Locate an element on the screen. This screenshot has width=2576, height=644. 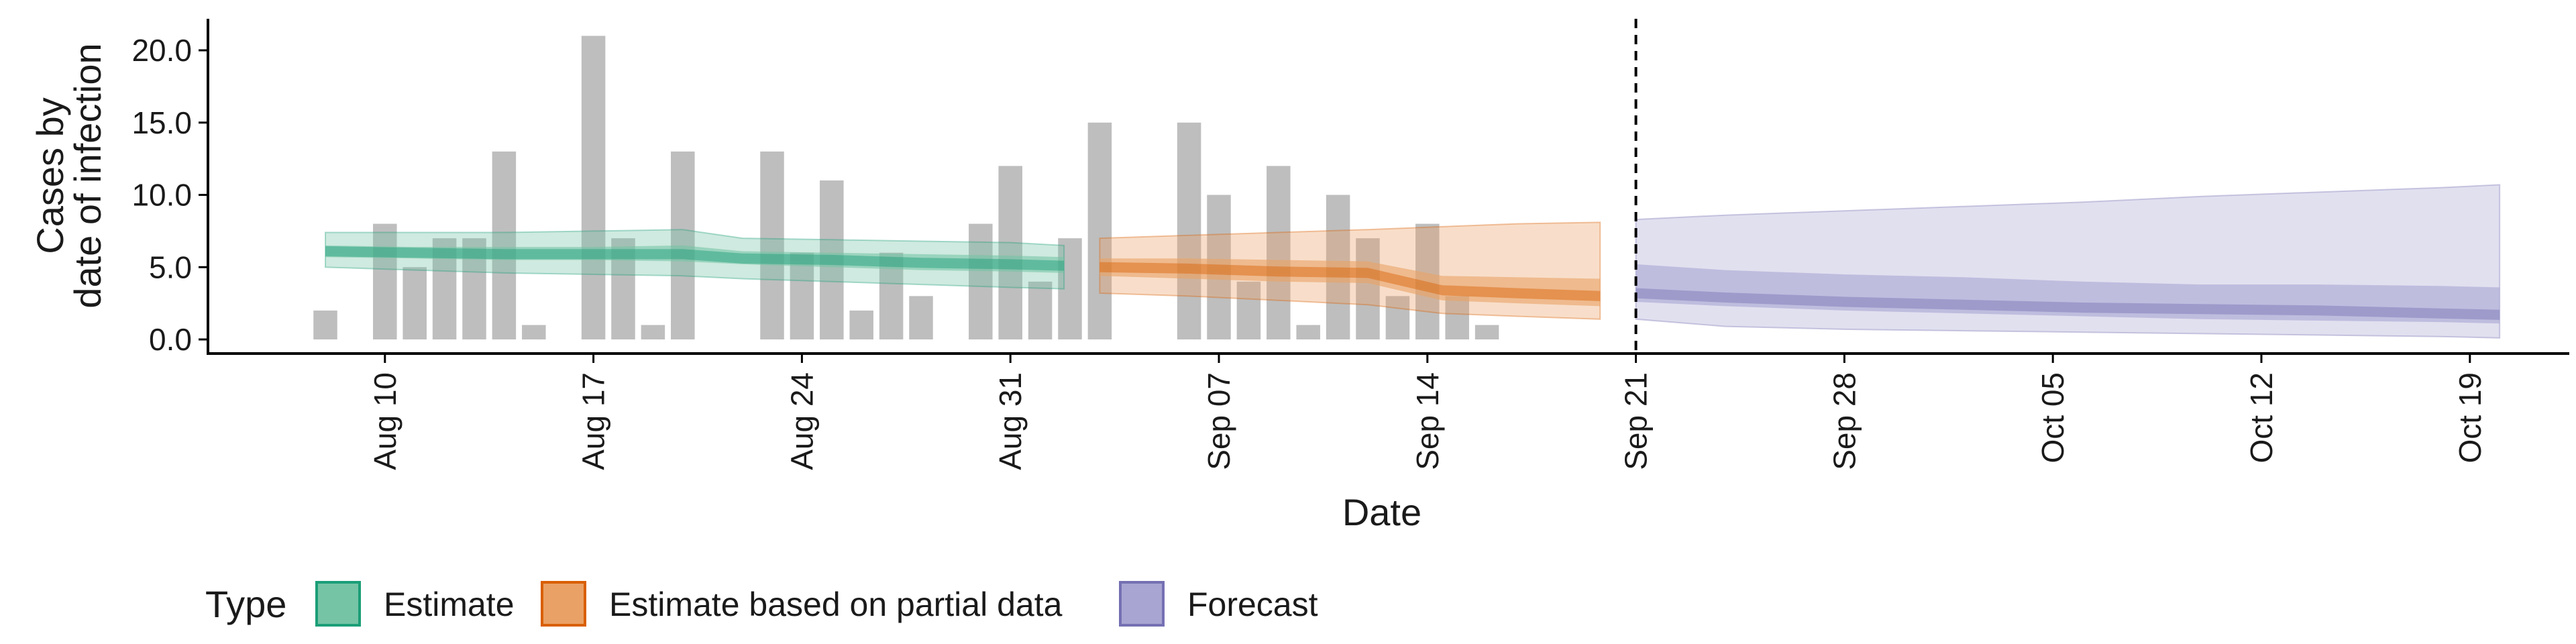
x-tick-label: Oct 19 is located at coordinates (2470, 418).